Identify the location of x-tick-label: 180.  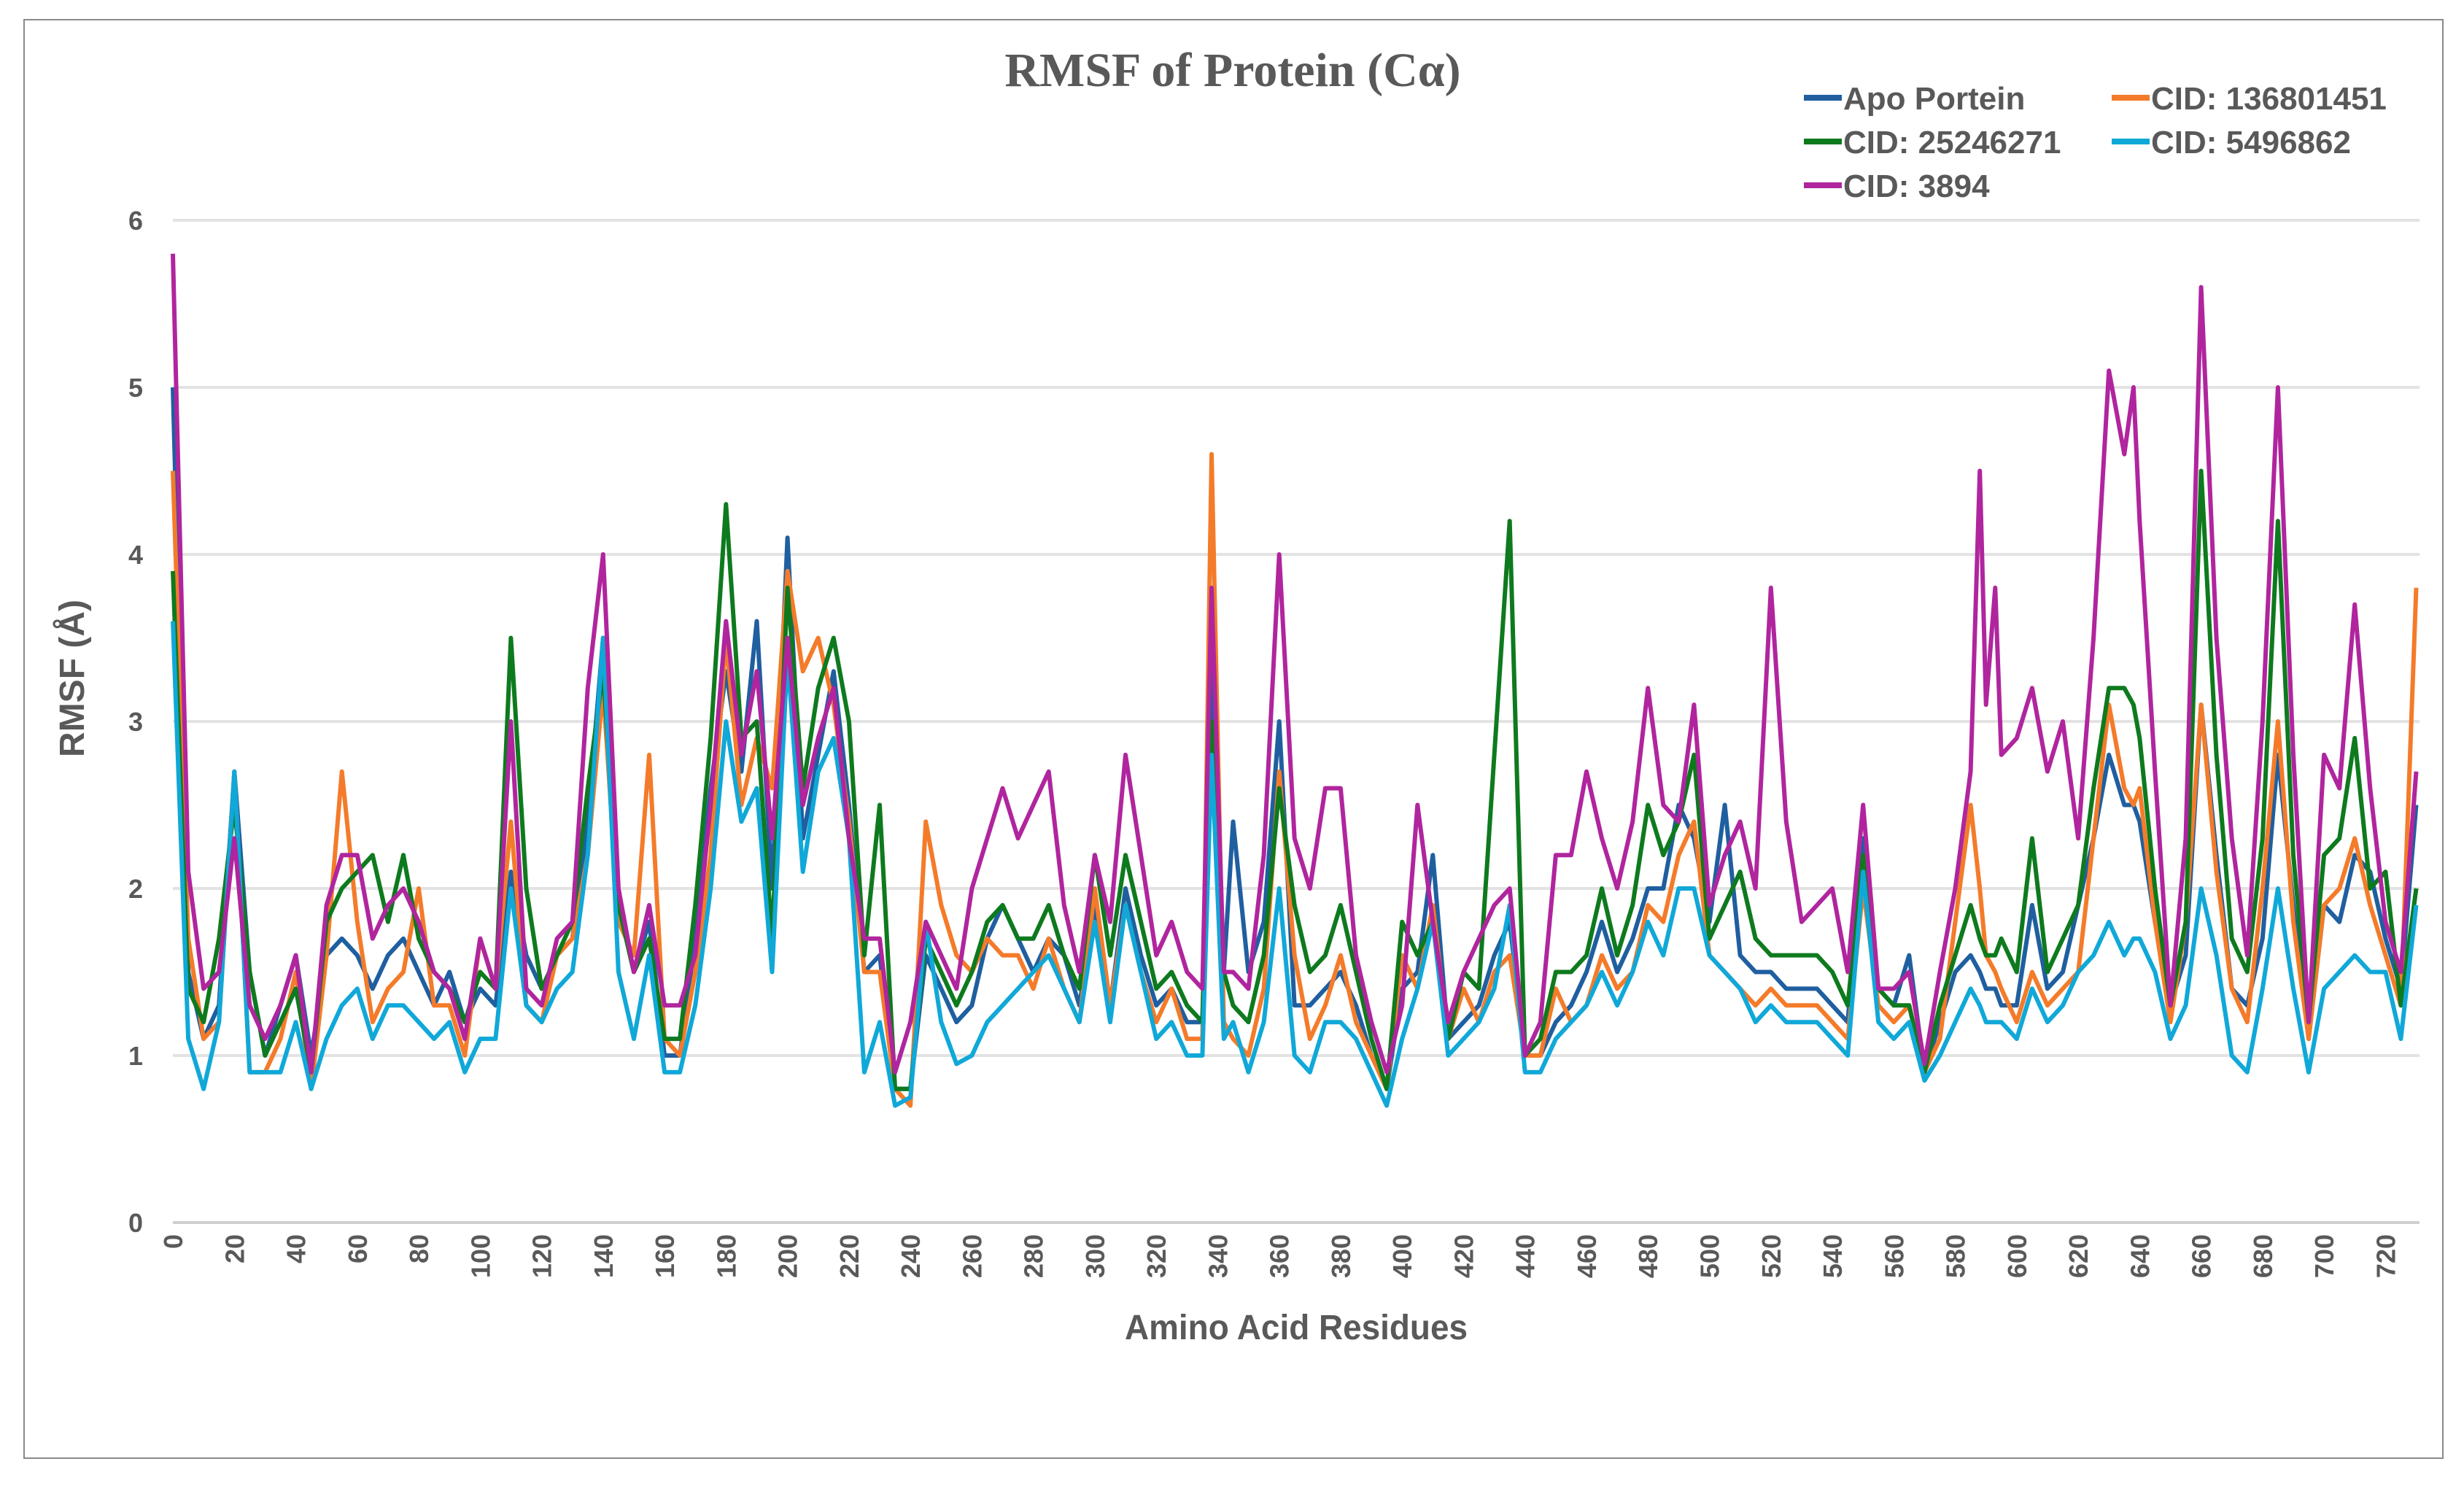
(726, 1256).